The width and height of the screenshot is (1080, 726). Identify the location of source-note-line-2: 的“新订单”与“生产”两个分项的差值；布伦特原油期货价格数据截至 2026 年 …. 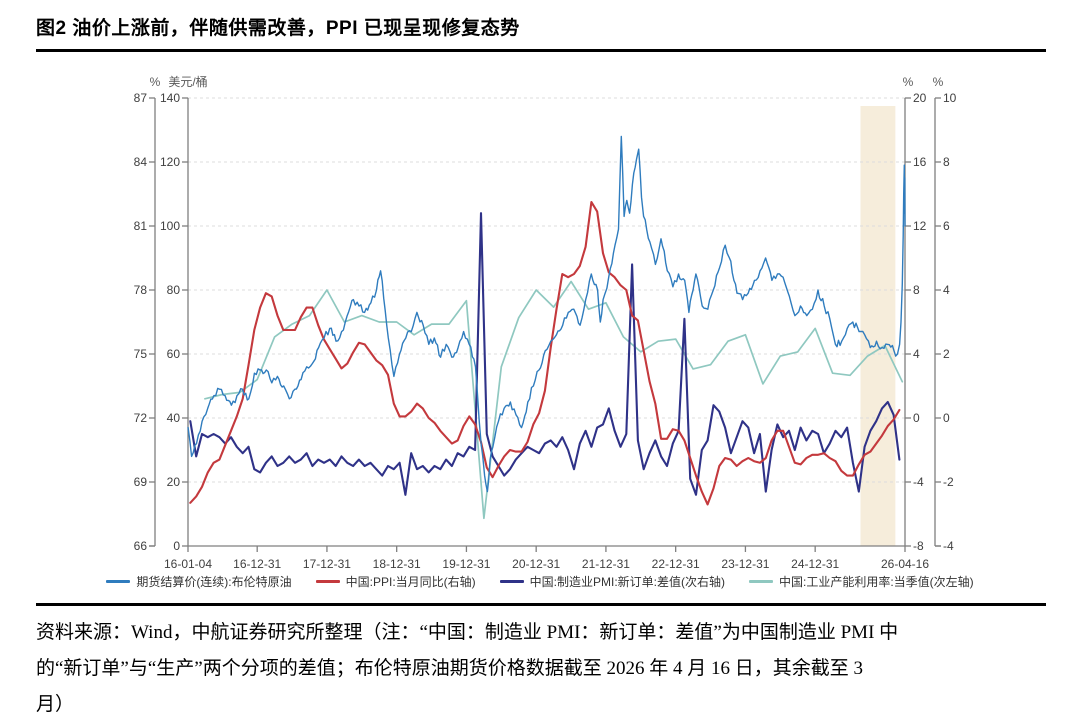
(449, 668).